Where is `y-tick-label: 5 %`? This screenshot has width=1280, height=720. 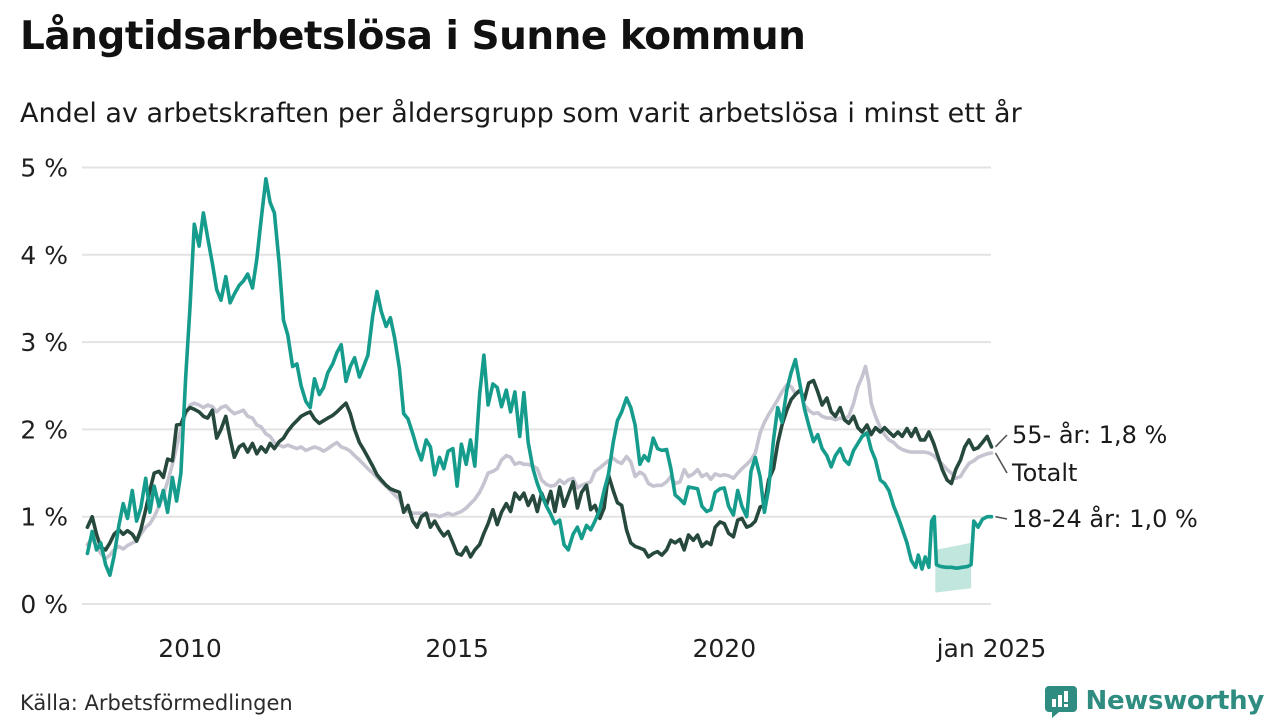 y-tick-label: 5 % is located at coordinates (44, 168).